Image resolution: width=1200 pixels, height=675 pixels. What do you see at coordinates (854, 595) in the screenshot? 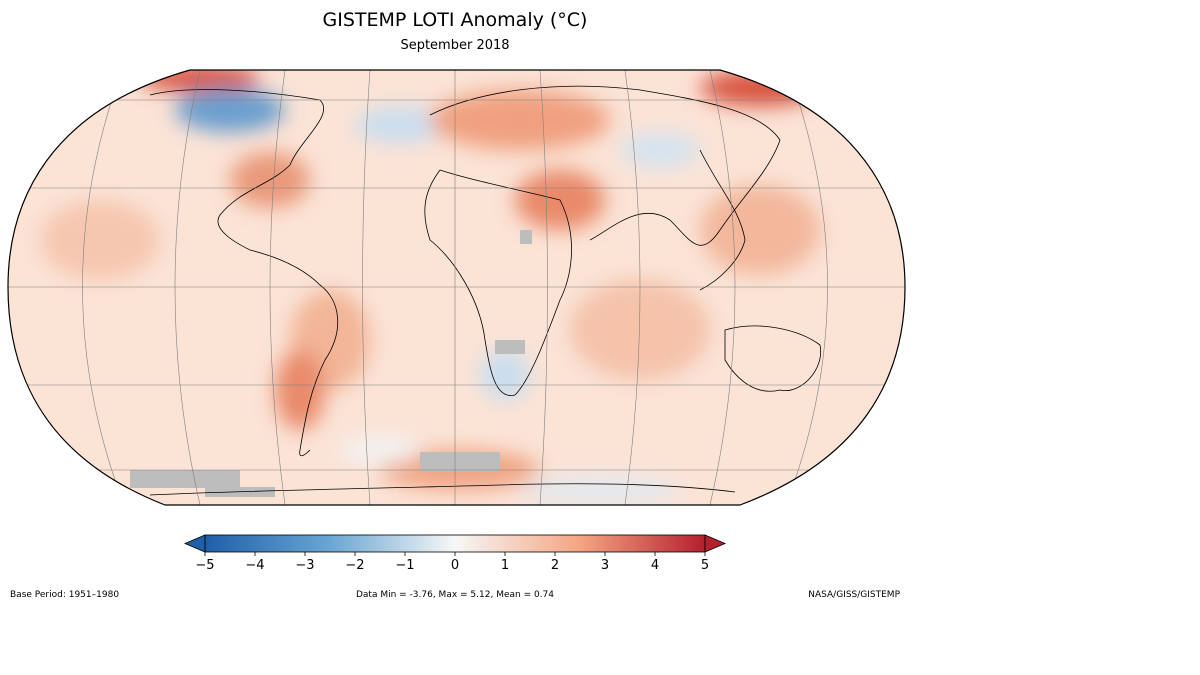
I see `credit-label: NASA/GISS/GISTEMP` at bounding box center [854, 595].